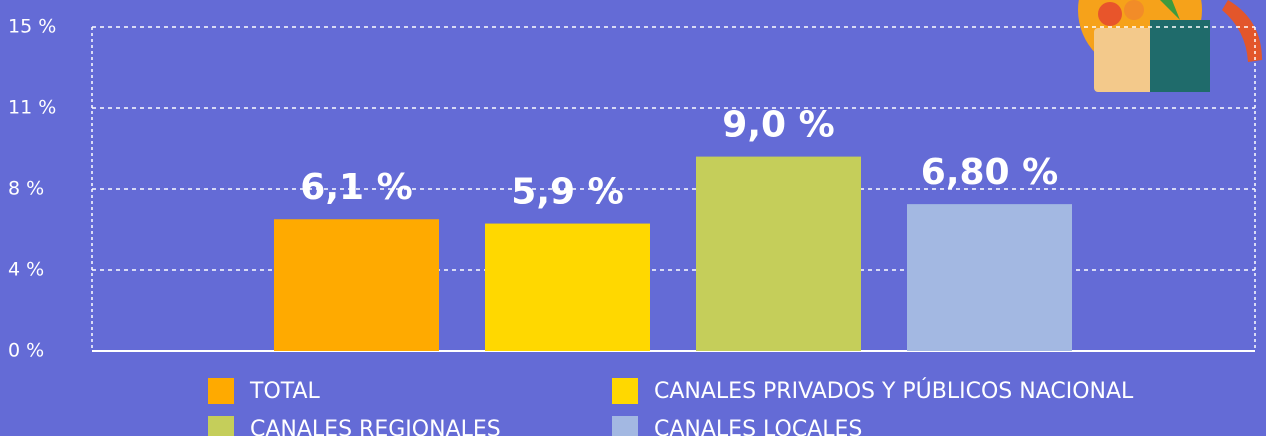  Describe the element at coordinates (26, 351) in the screenshot. I see `y-tick-label: 0 %` at that location.